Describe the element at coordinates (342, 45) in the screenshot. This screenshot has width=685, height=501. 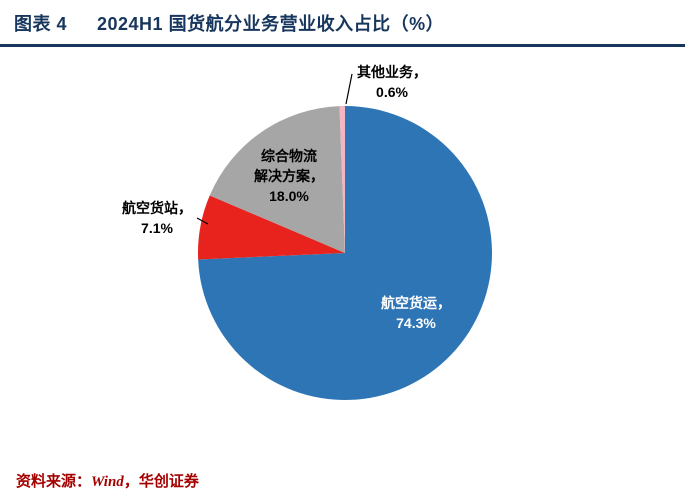
I see `title-divider` at that location.